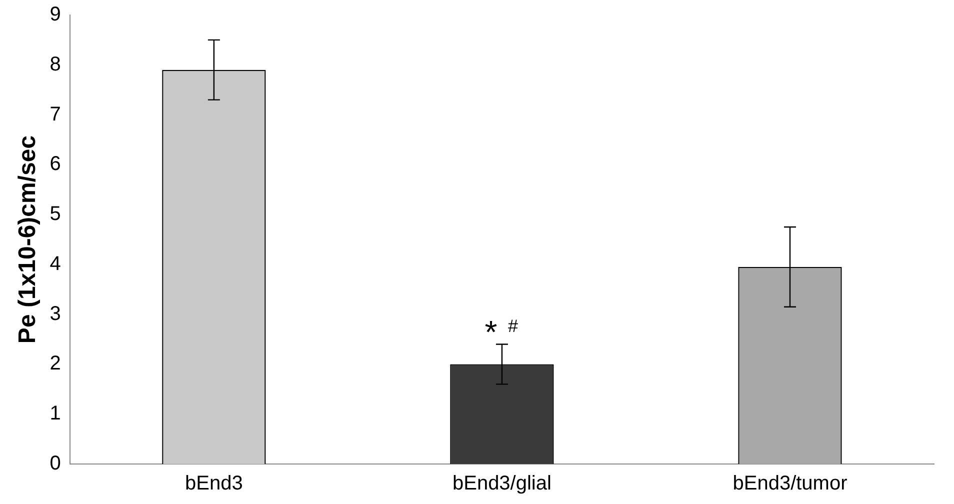  Describe the element at coordinates (55, 263) in the screenshot. I see `y-tick-label: 4` at that location.